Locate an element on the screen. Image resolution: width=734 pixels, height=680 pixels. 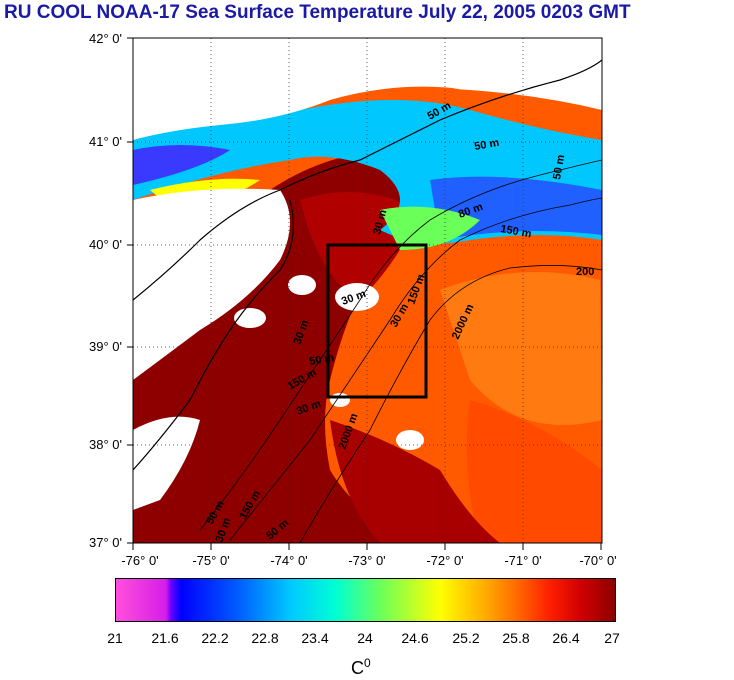
longitude-label: -71° 0' is located at coordinates (523, 560).